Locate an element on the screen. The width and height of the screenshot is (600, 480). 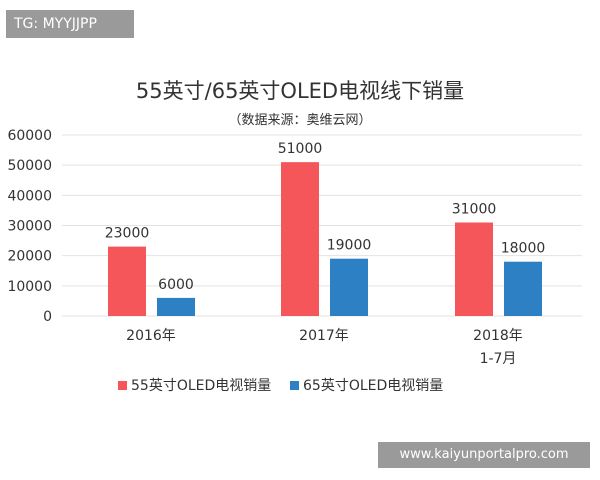
legend-label: 65英寸OLED电视销量 is located at coordinates (373, 385).